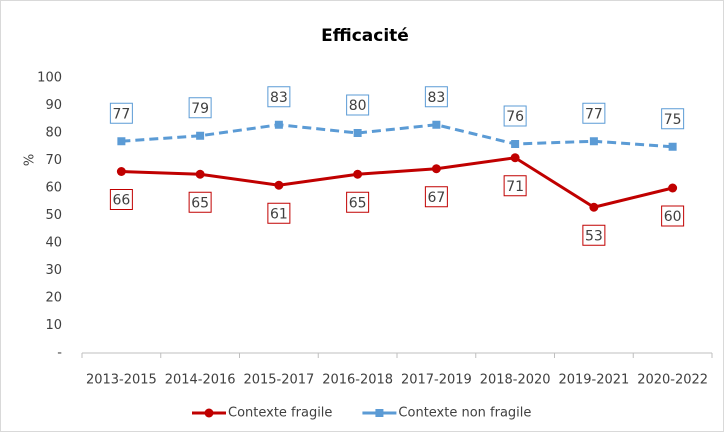  I want to click on y-tick-label: 30, so click(53, 270).